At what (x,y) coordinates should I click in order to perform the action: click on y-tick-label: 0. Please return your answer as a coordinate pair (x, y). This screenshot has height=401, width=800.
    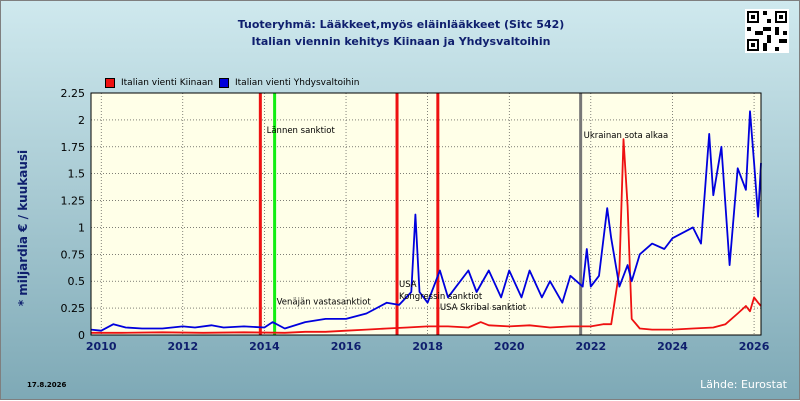
    Looking at the image, I should click on (81, 335).